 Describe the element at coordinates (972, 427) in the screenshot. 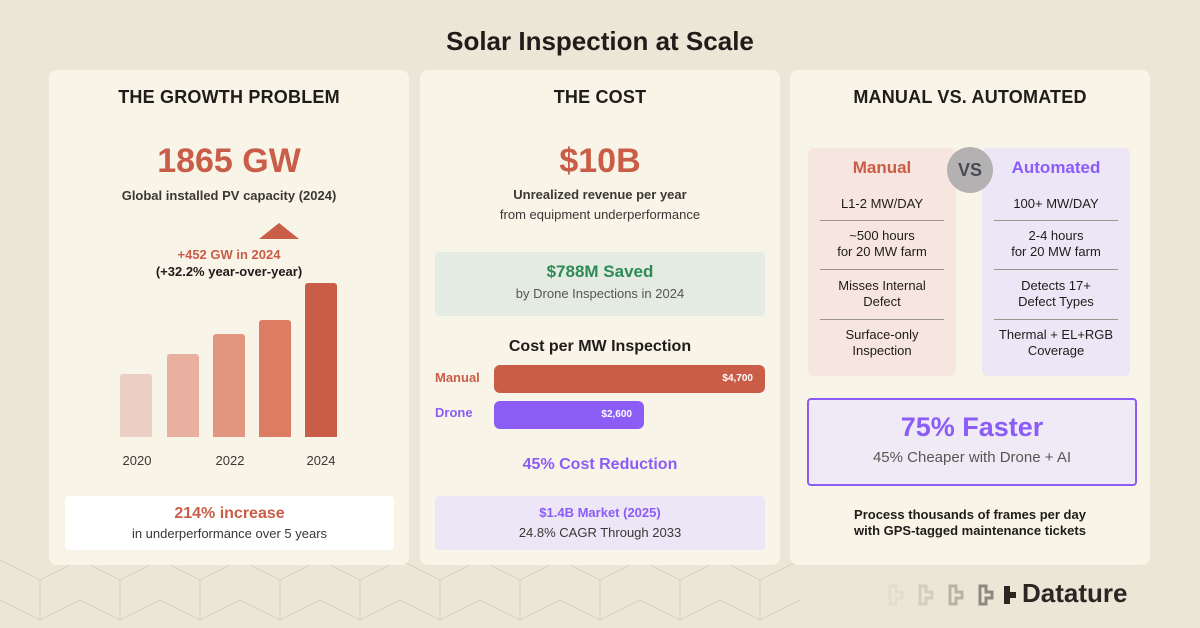

I see `faster-value: 75% Faster` at that location.